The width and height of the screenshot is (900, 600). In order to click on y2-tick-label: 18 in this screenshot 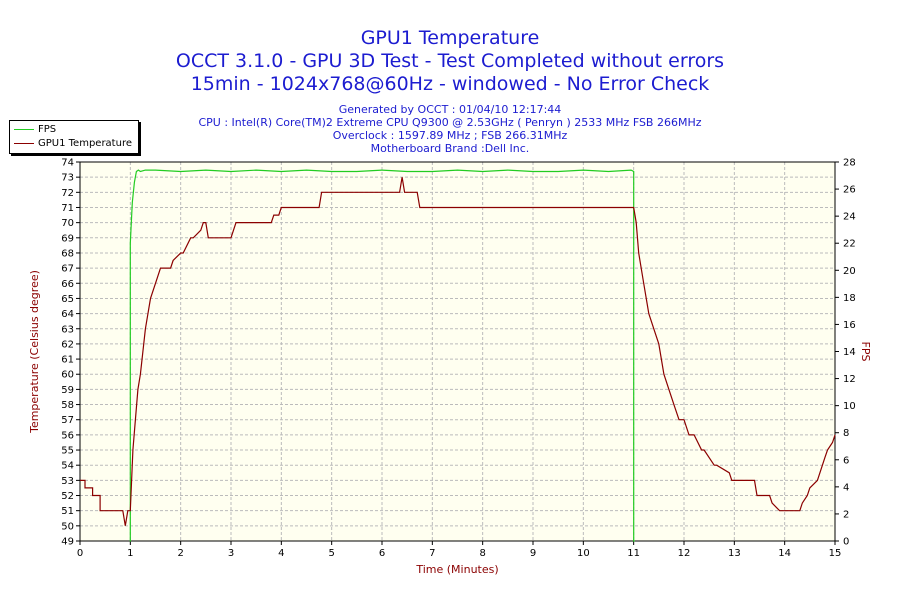, I will do `click(849, 298)`.